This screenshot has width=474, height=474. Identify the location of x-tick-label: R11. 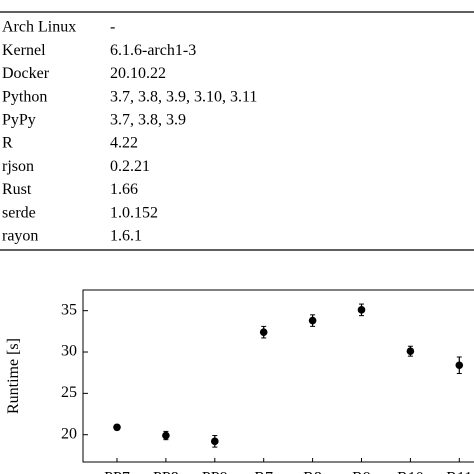
(459, 471).